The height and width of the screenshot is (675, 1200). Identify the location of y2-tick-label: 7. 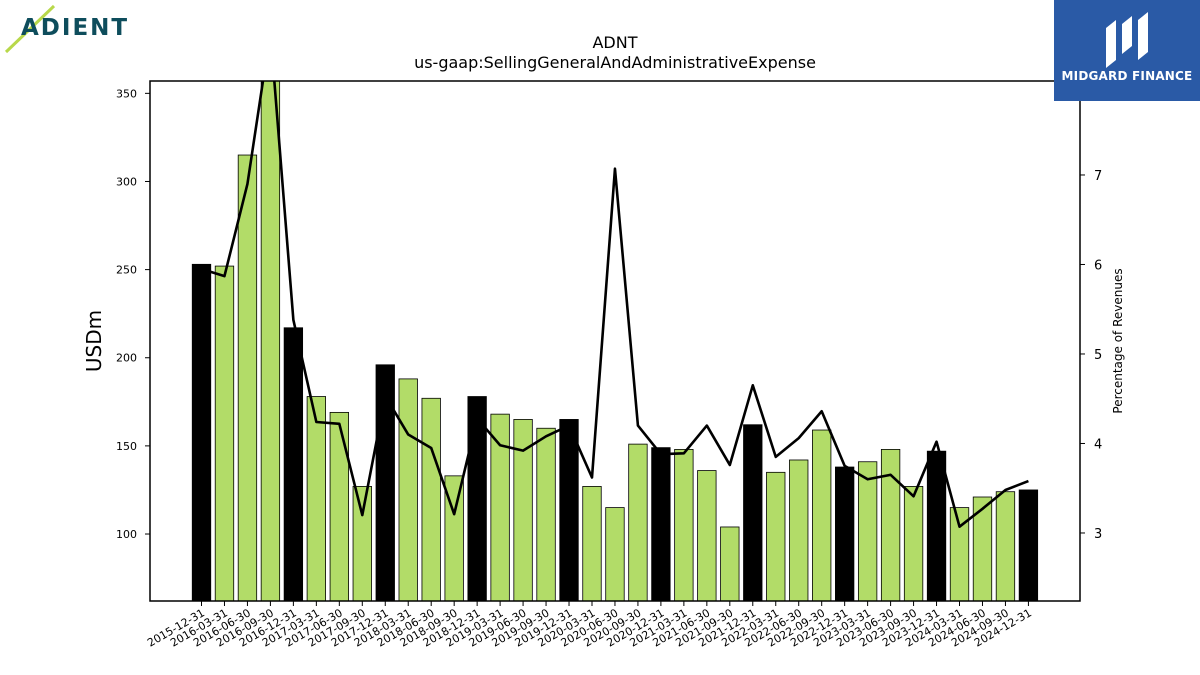
(1098, 176).